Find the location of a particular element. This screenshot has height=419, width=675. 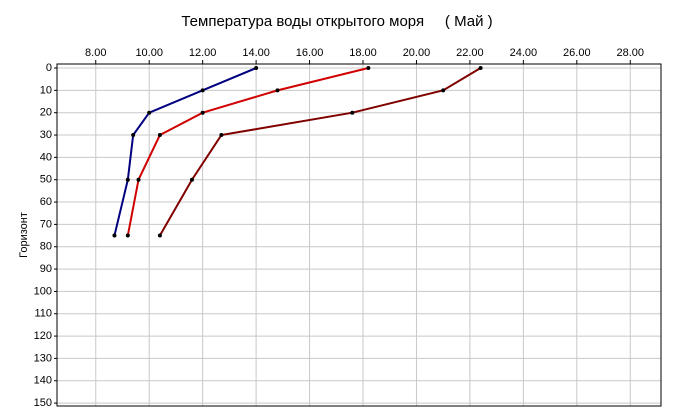

y-tick-label: 40 is located at coordinates (46, 157).